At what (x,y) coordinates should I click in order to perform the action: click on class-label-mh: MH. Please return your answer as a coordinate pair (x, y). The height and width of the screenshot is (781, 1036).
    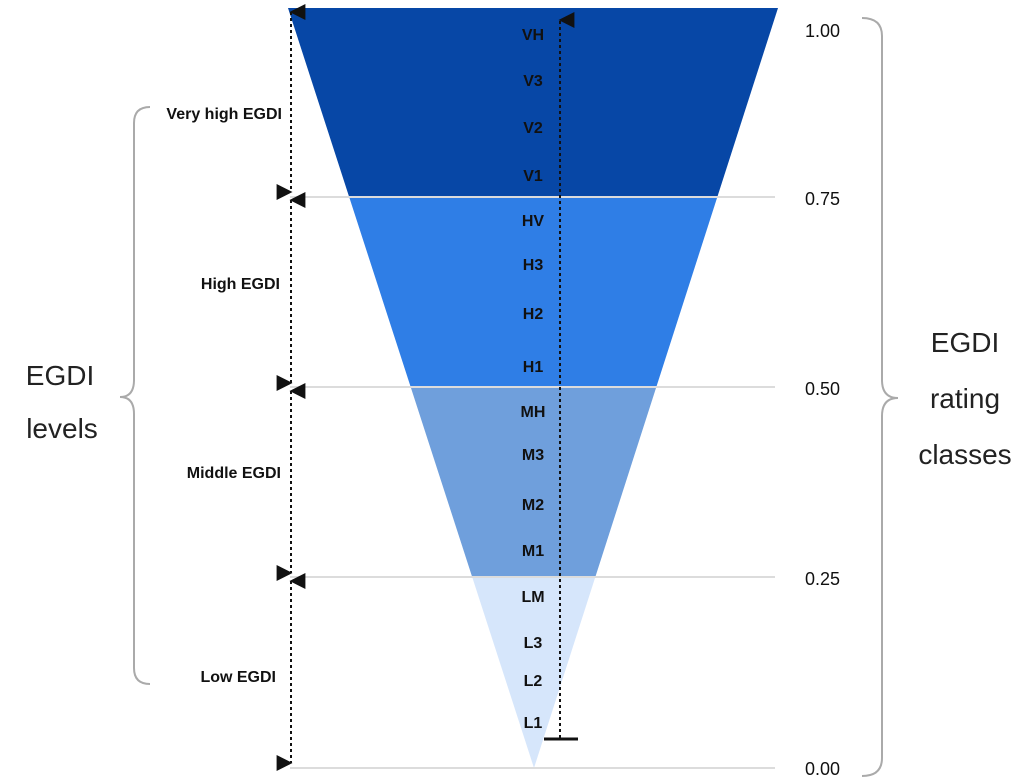
    Looking at the image, I should click on (533, 412).